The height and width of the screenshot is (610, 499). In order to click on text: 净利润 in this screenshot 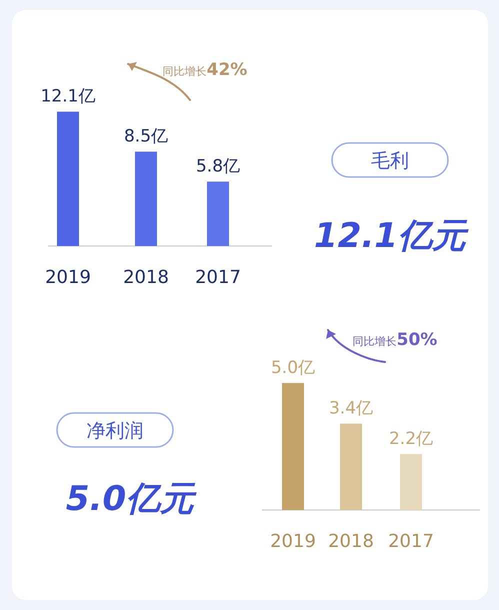, I will do `click(115, 431)`.